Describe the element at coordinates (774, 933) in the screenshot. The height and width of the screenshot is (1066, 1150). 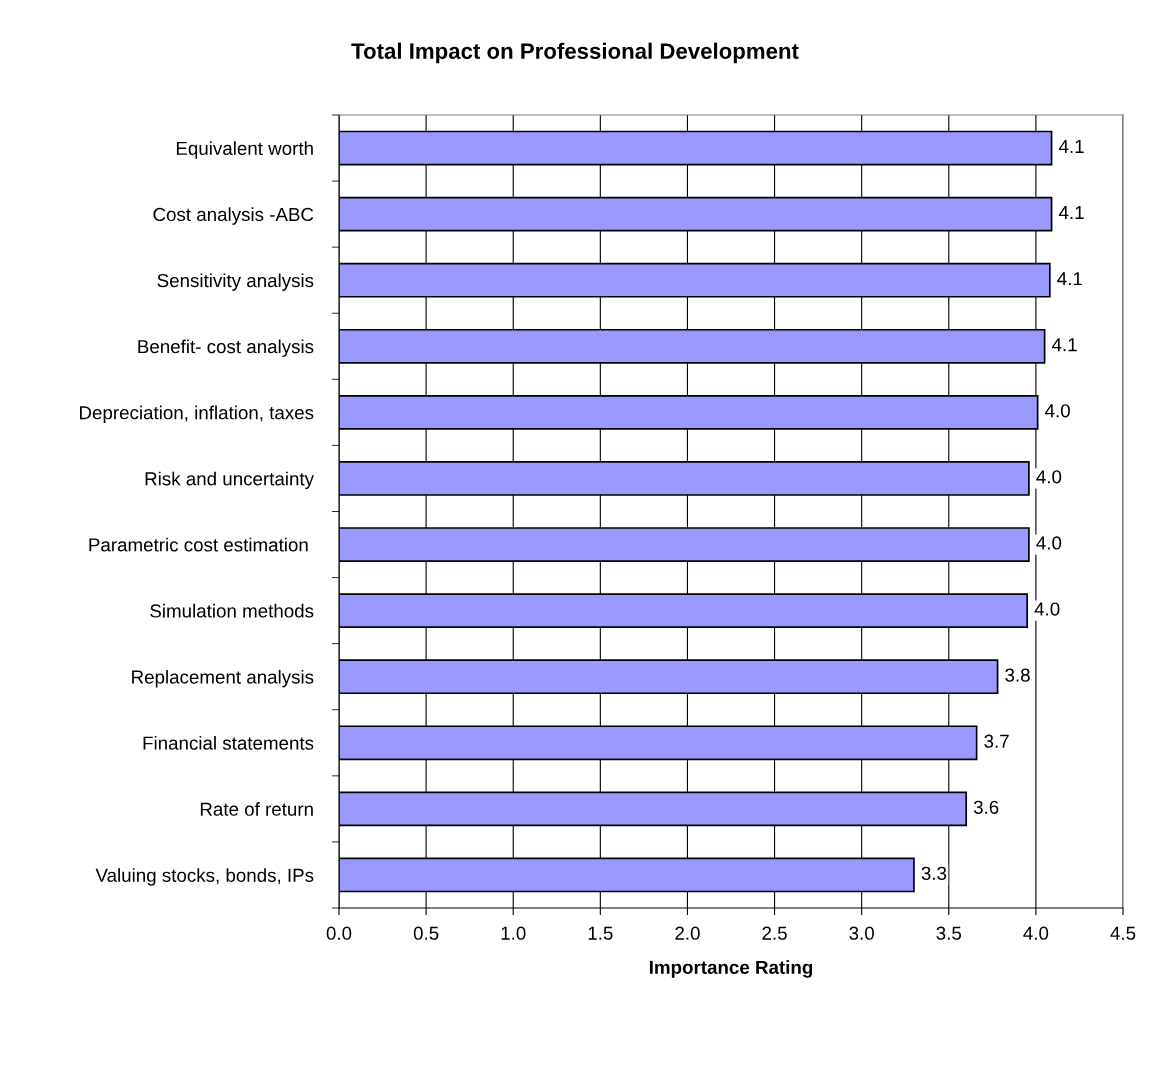
I see `x-tick-label: 2.5` at that location.